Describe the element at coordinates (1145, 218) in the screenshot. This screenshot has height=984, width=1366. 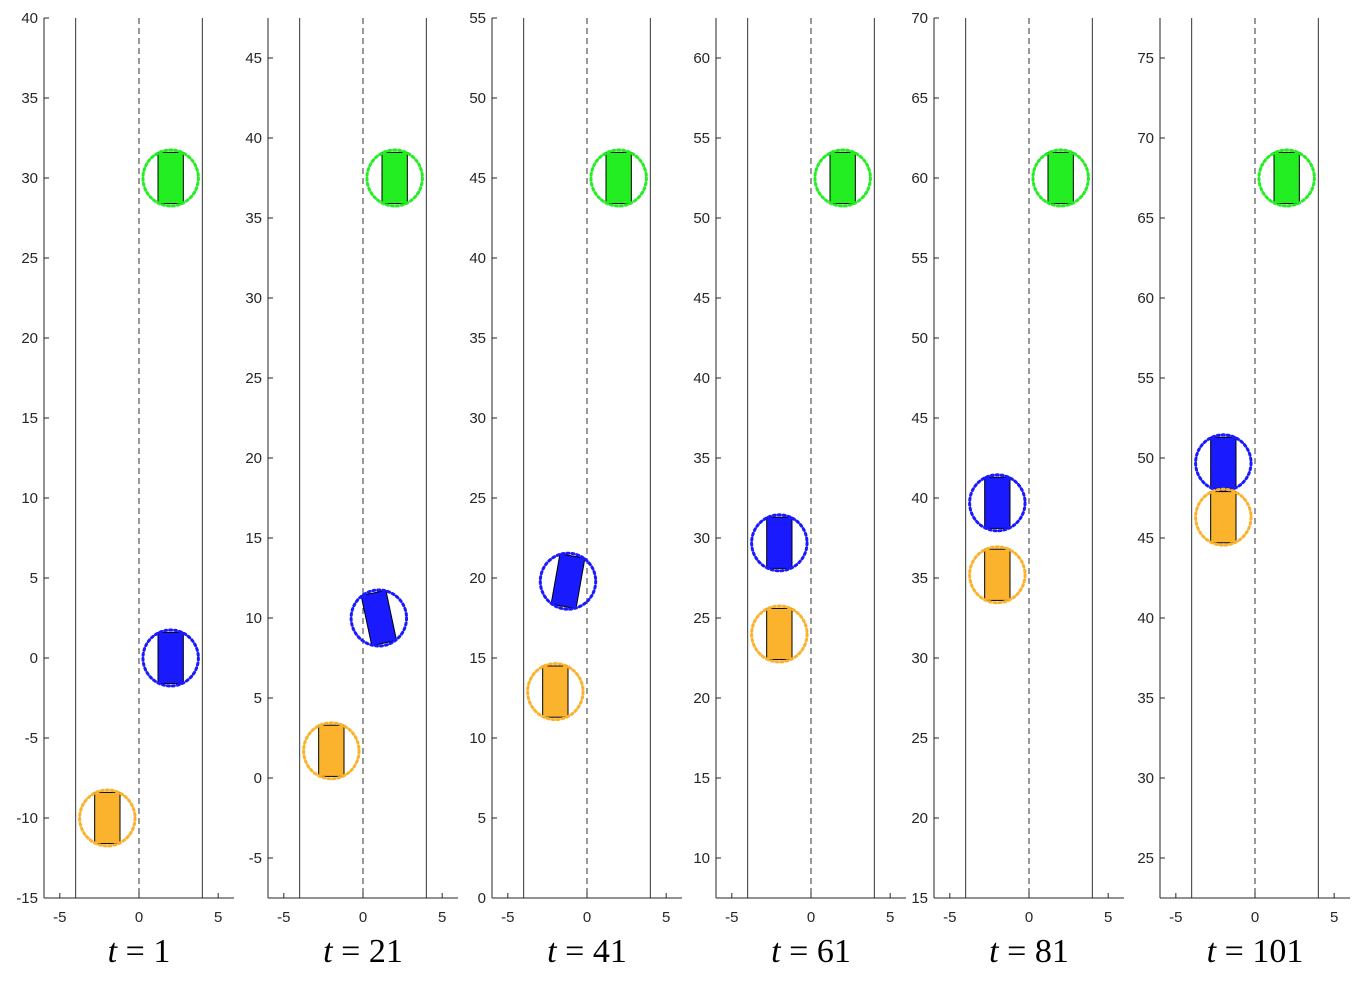
I see `y-tick-label: 65` at that location.